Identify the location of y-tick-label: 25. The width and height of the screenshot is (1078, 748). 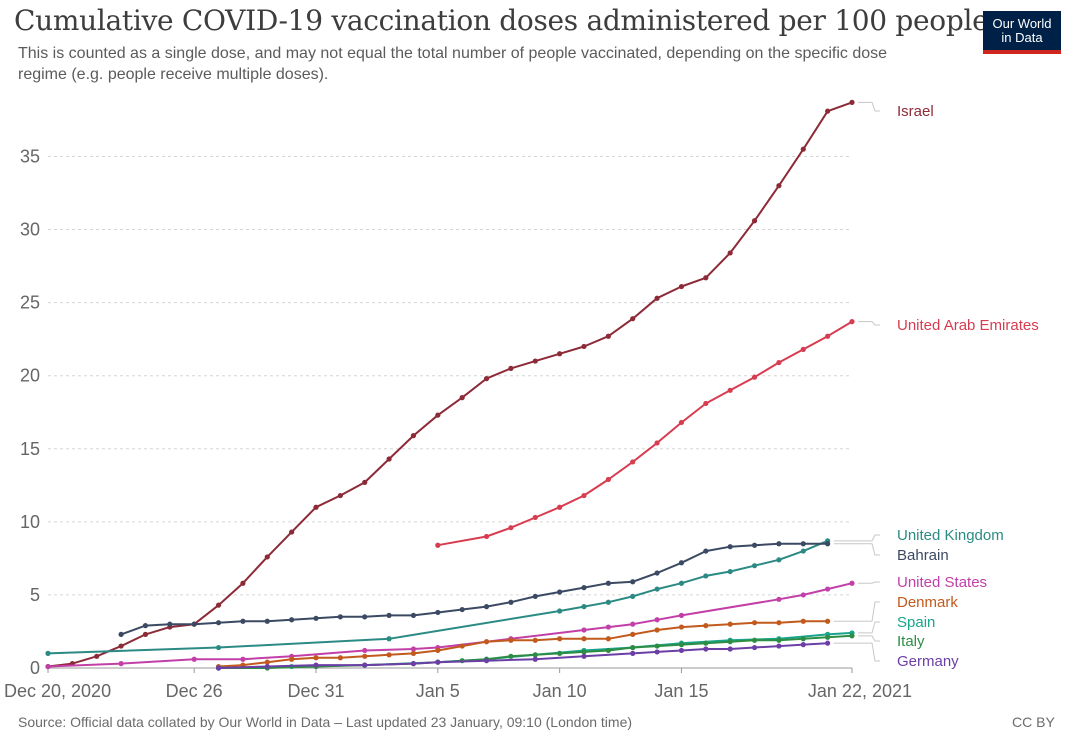
(30, 303).